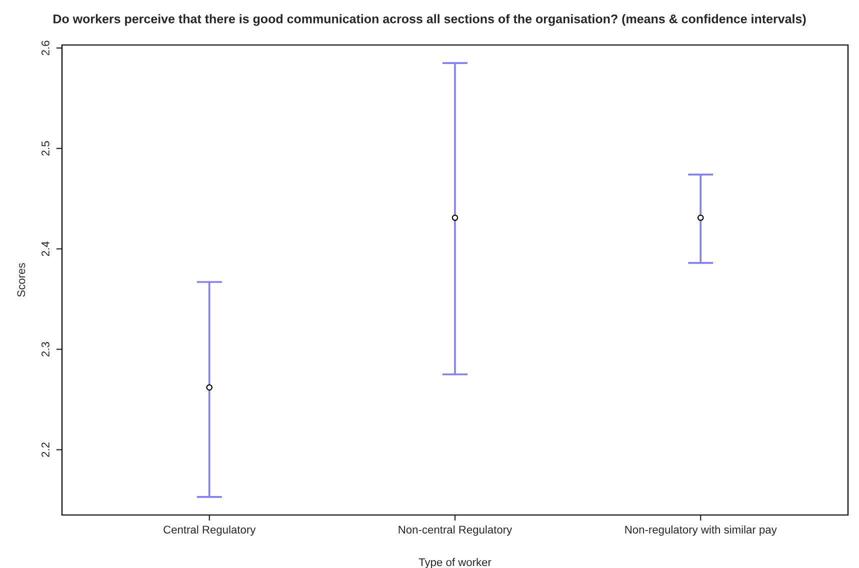 Image resolution: width=859 pixels, height=568 pixels. What do you see at coordinates (210, 530) in the screenshot?
I see `x-tick-label: Central Regulatory` at bounding box center [210, 530].